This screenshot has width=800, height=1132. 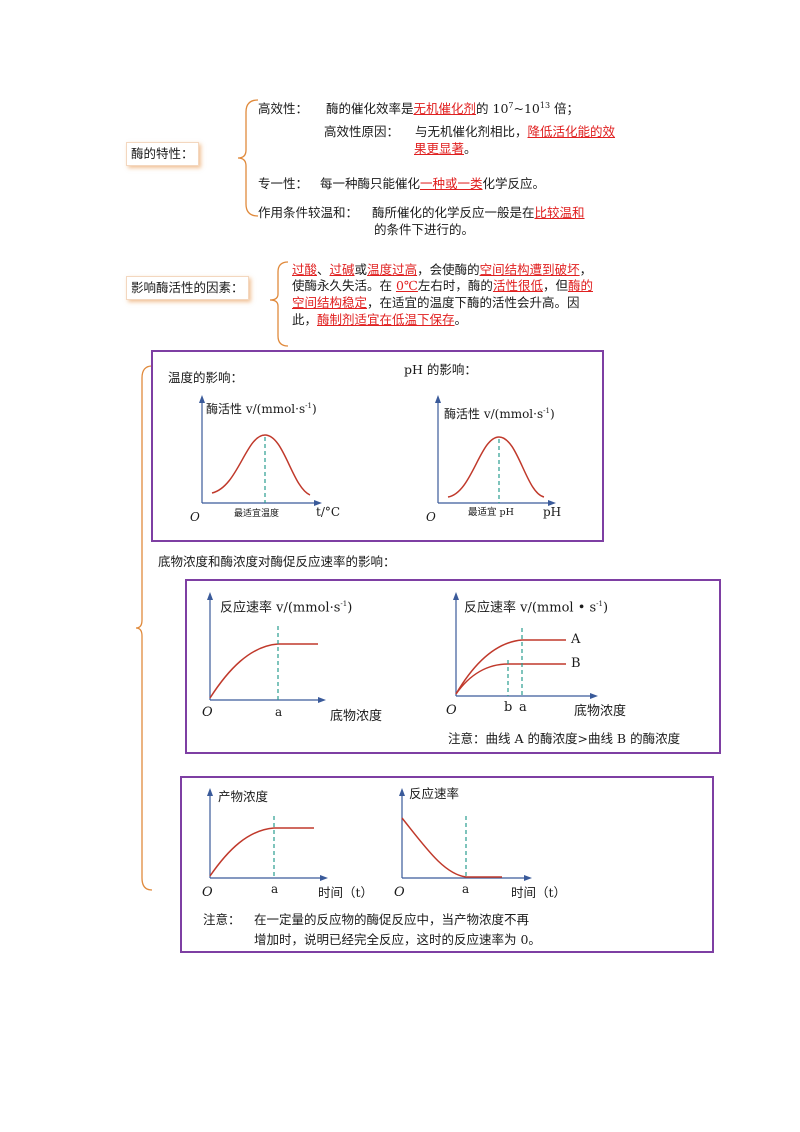 I want to click on activity-factors-label: 影响酶活性的因素：, so click(x=187, y=288).